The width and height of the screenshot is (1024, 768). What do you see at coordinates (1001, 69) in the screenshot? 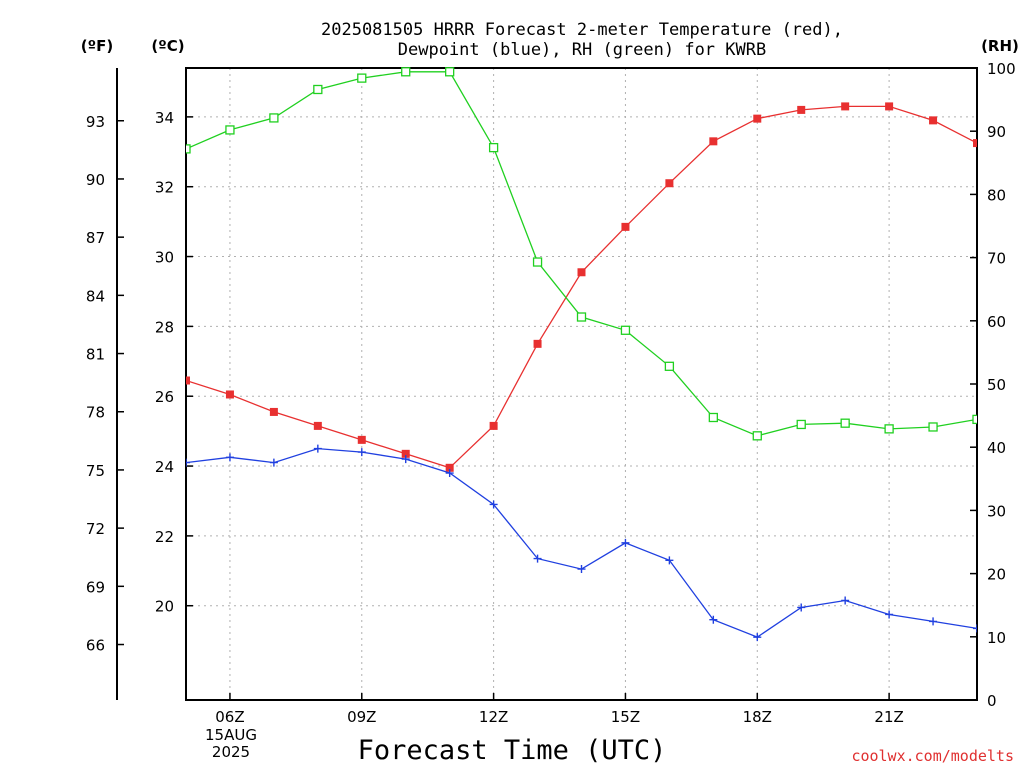
I see `rh-tick-label: 100` at bounding box center [1001, 69].